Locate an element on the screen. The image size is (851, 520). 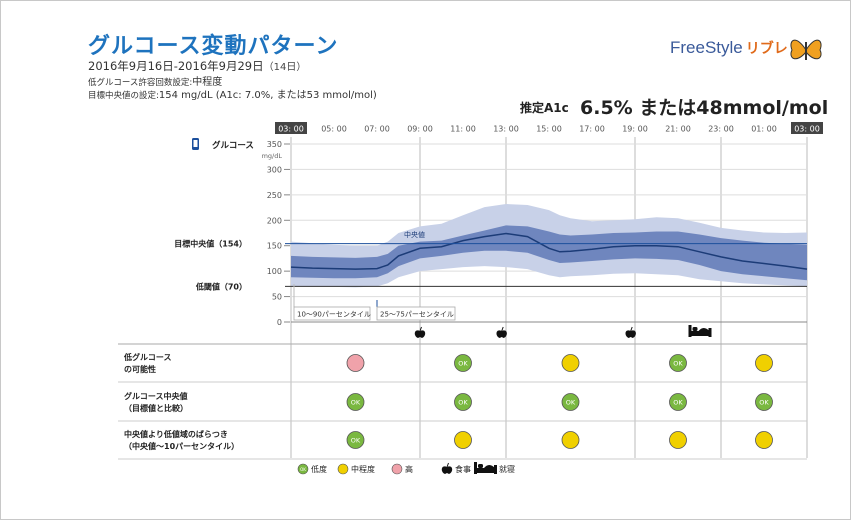
row-sublabel: （中央値～10パーセンタイル） is located at coordinates (181, 446).